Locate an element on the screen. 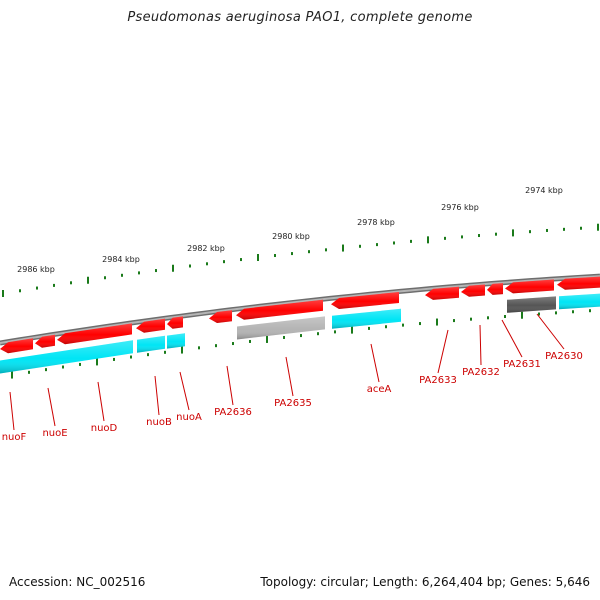 Image resolution: width=600 pixels, height=600 pixels. cds-nuo-operon-shade is located at coordinates (66, 357).